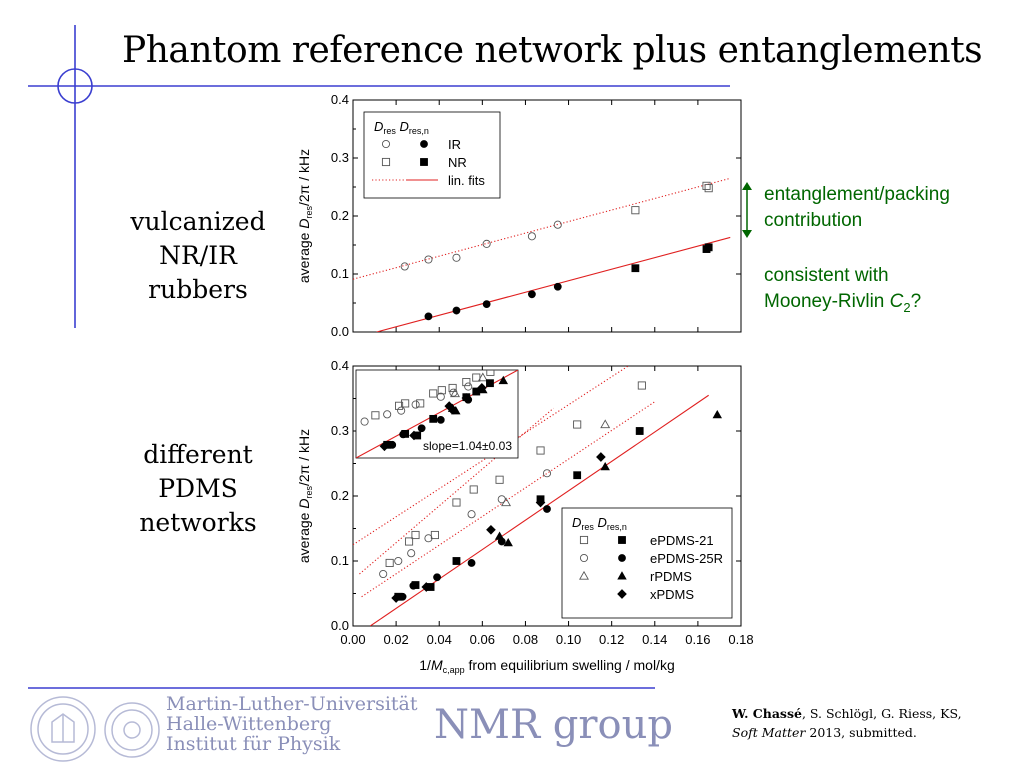 Image resolution: width=1024 pixels, height=768 pixels. I want to click on bottom-label-line2: PDMS, so click(198, 488).